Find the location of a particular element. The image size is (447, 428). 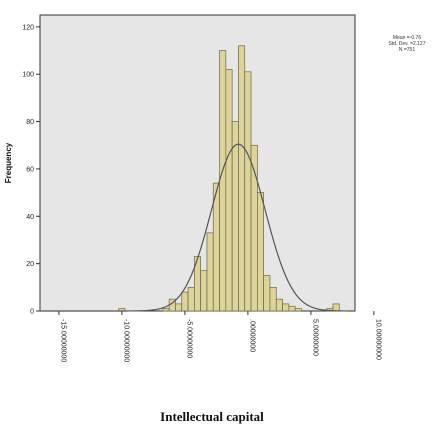

y-axis: 0 20 40 60 80 100 120 is located at coordinates (31, 170).